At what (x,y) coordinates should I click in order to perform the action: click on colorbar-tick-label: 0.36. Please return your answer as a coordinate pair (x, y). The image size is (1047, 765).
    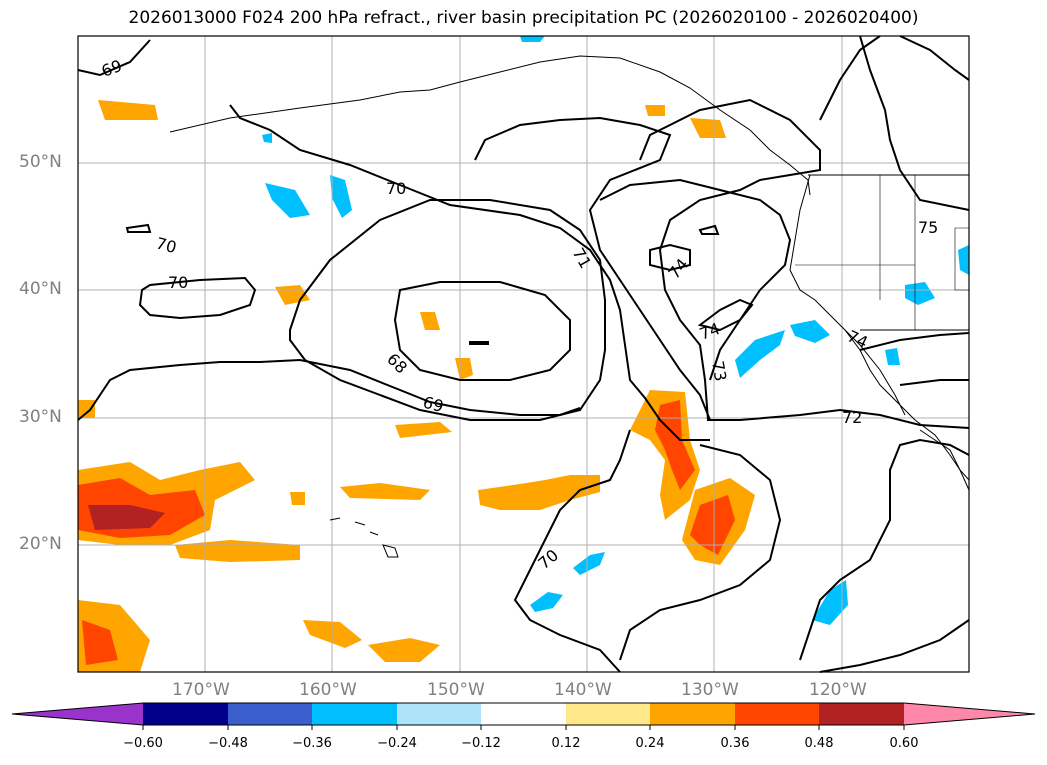
    Looking at the image, I should click on (735, 743).